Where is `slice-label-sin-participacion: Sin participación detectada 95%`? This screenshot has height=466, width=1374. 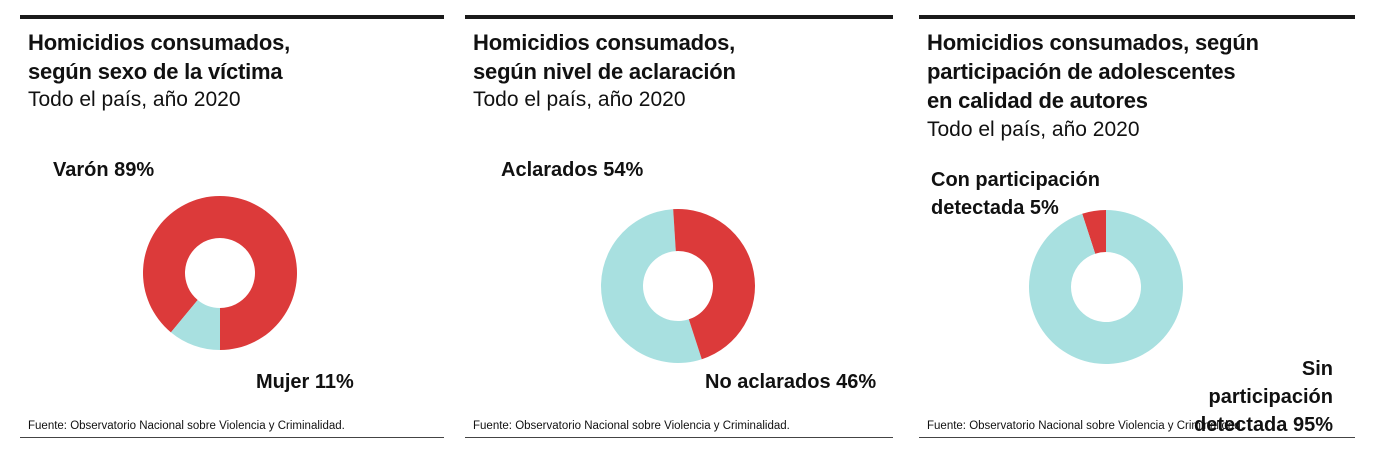 slice-label-sin-participacion: Sin participación detectada 95% is located at coordinates (1263, 397).